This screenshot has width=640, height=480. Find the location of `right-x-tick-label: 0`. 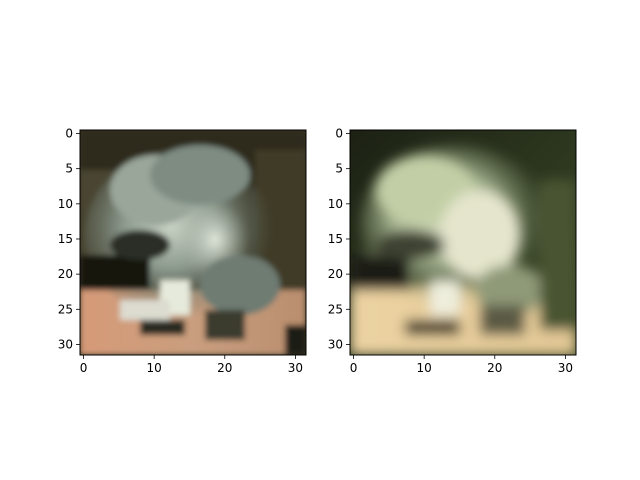

right-x-tick-label: 0 is located at coordinates (354, 368).